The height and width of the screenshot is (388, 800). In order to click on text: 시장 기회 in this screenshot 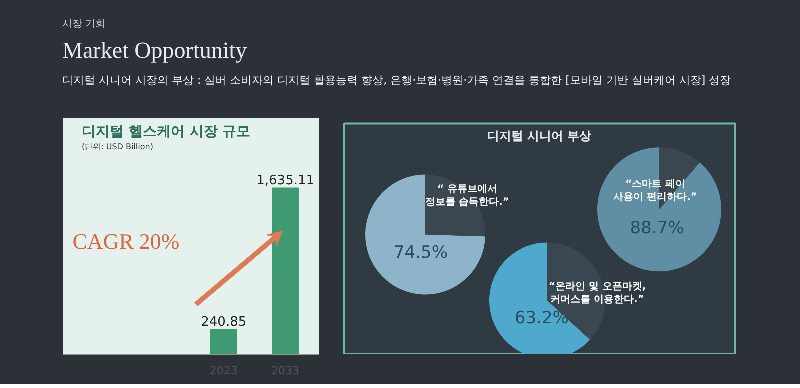, I will do `click(84, 24)`.